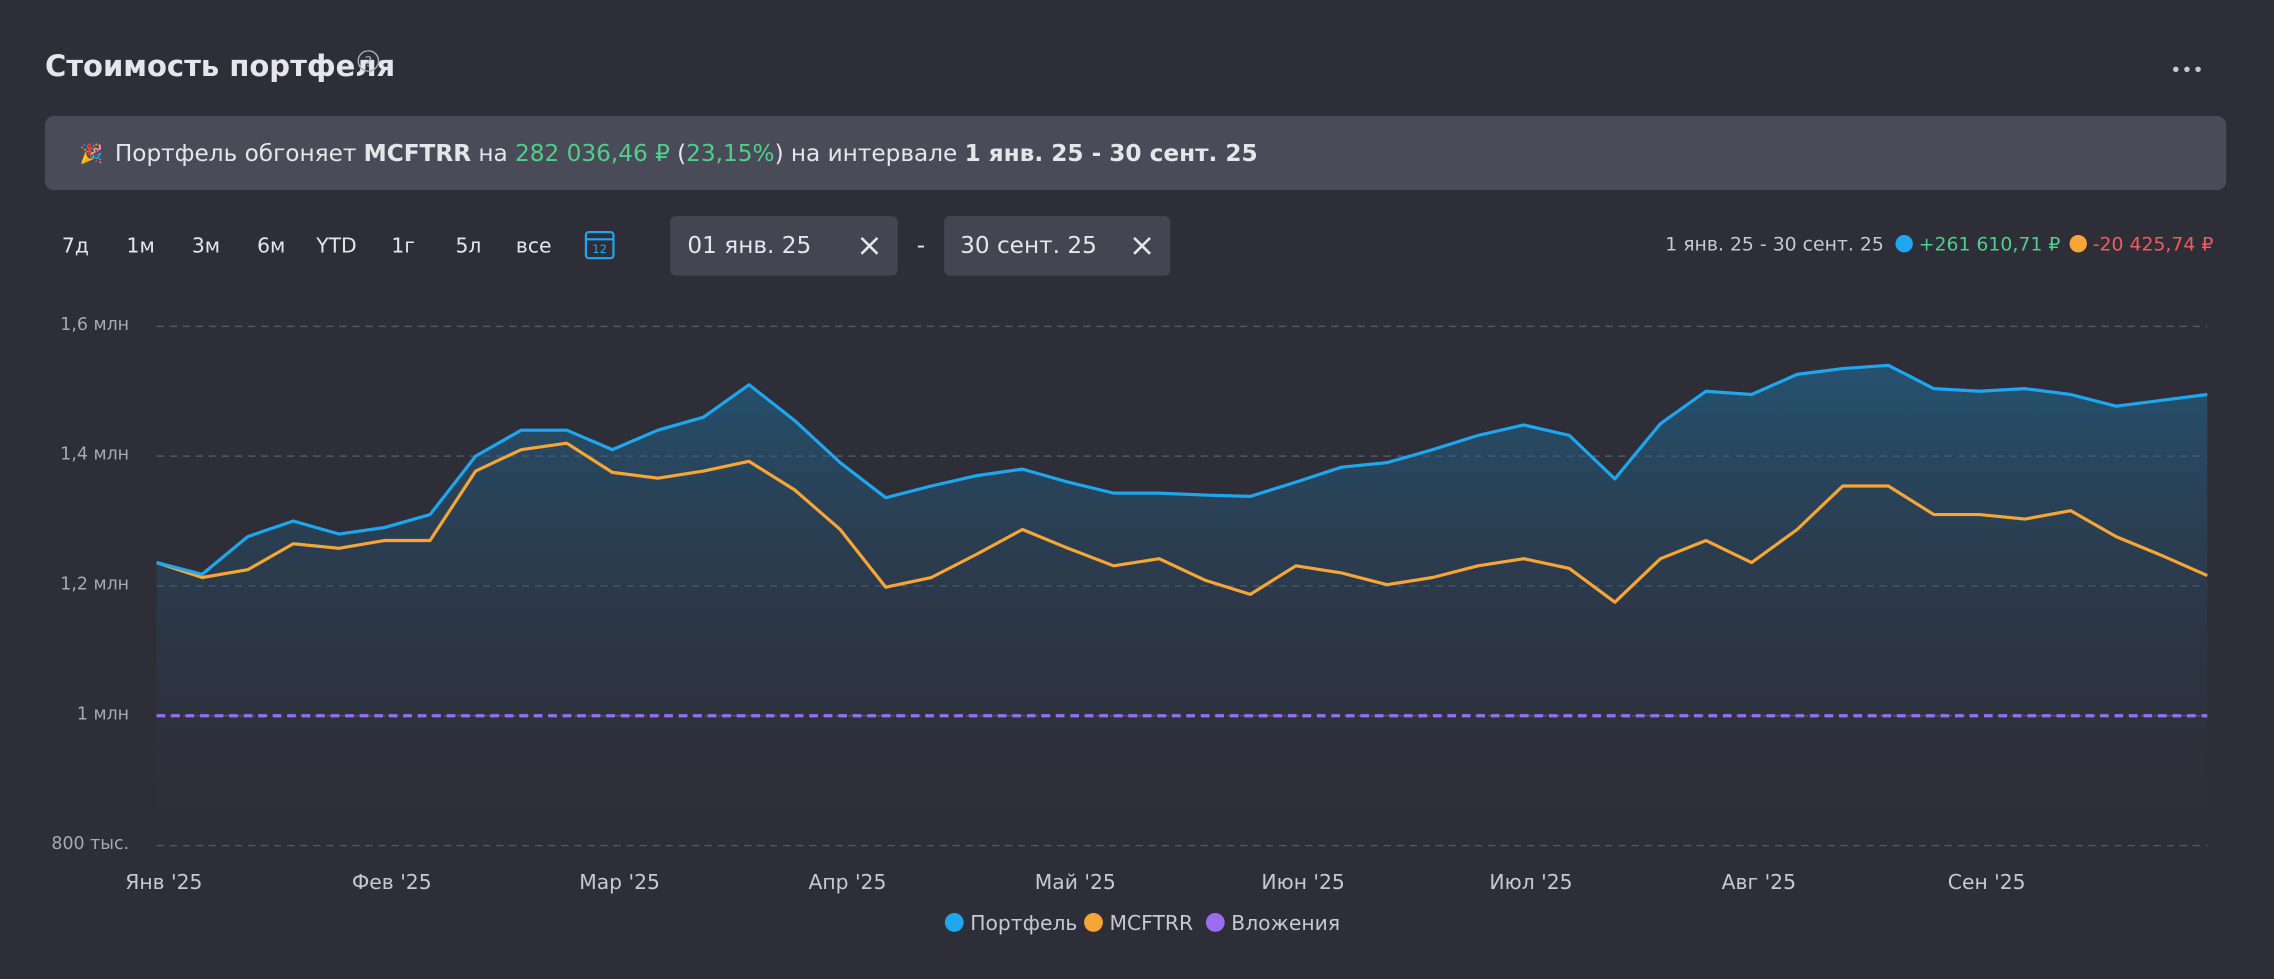 Image resolution: width=2274 pixels, height=979 pixels. I want to click on period-button: 1м, so click(141, 246).